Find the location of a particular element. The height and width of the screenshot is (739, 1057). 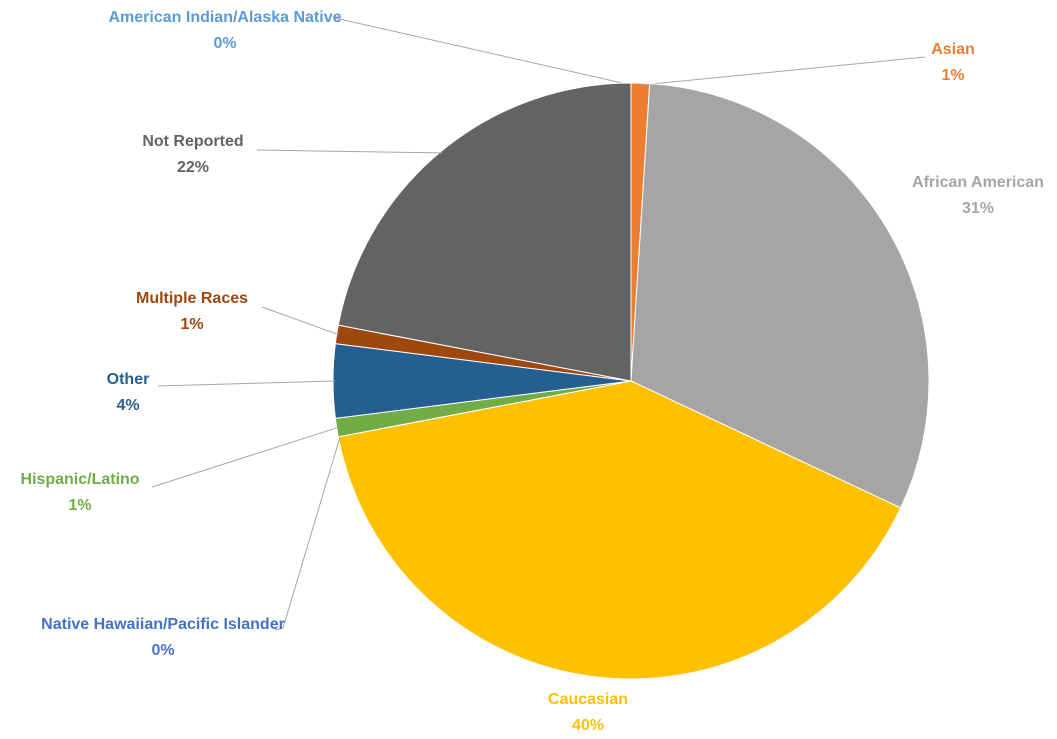

value-label: 40% is located at coordinates (588, 725).